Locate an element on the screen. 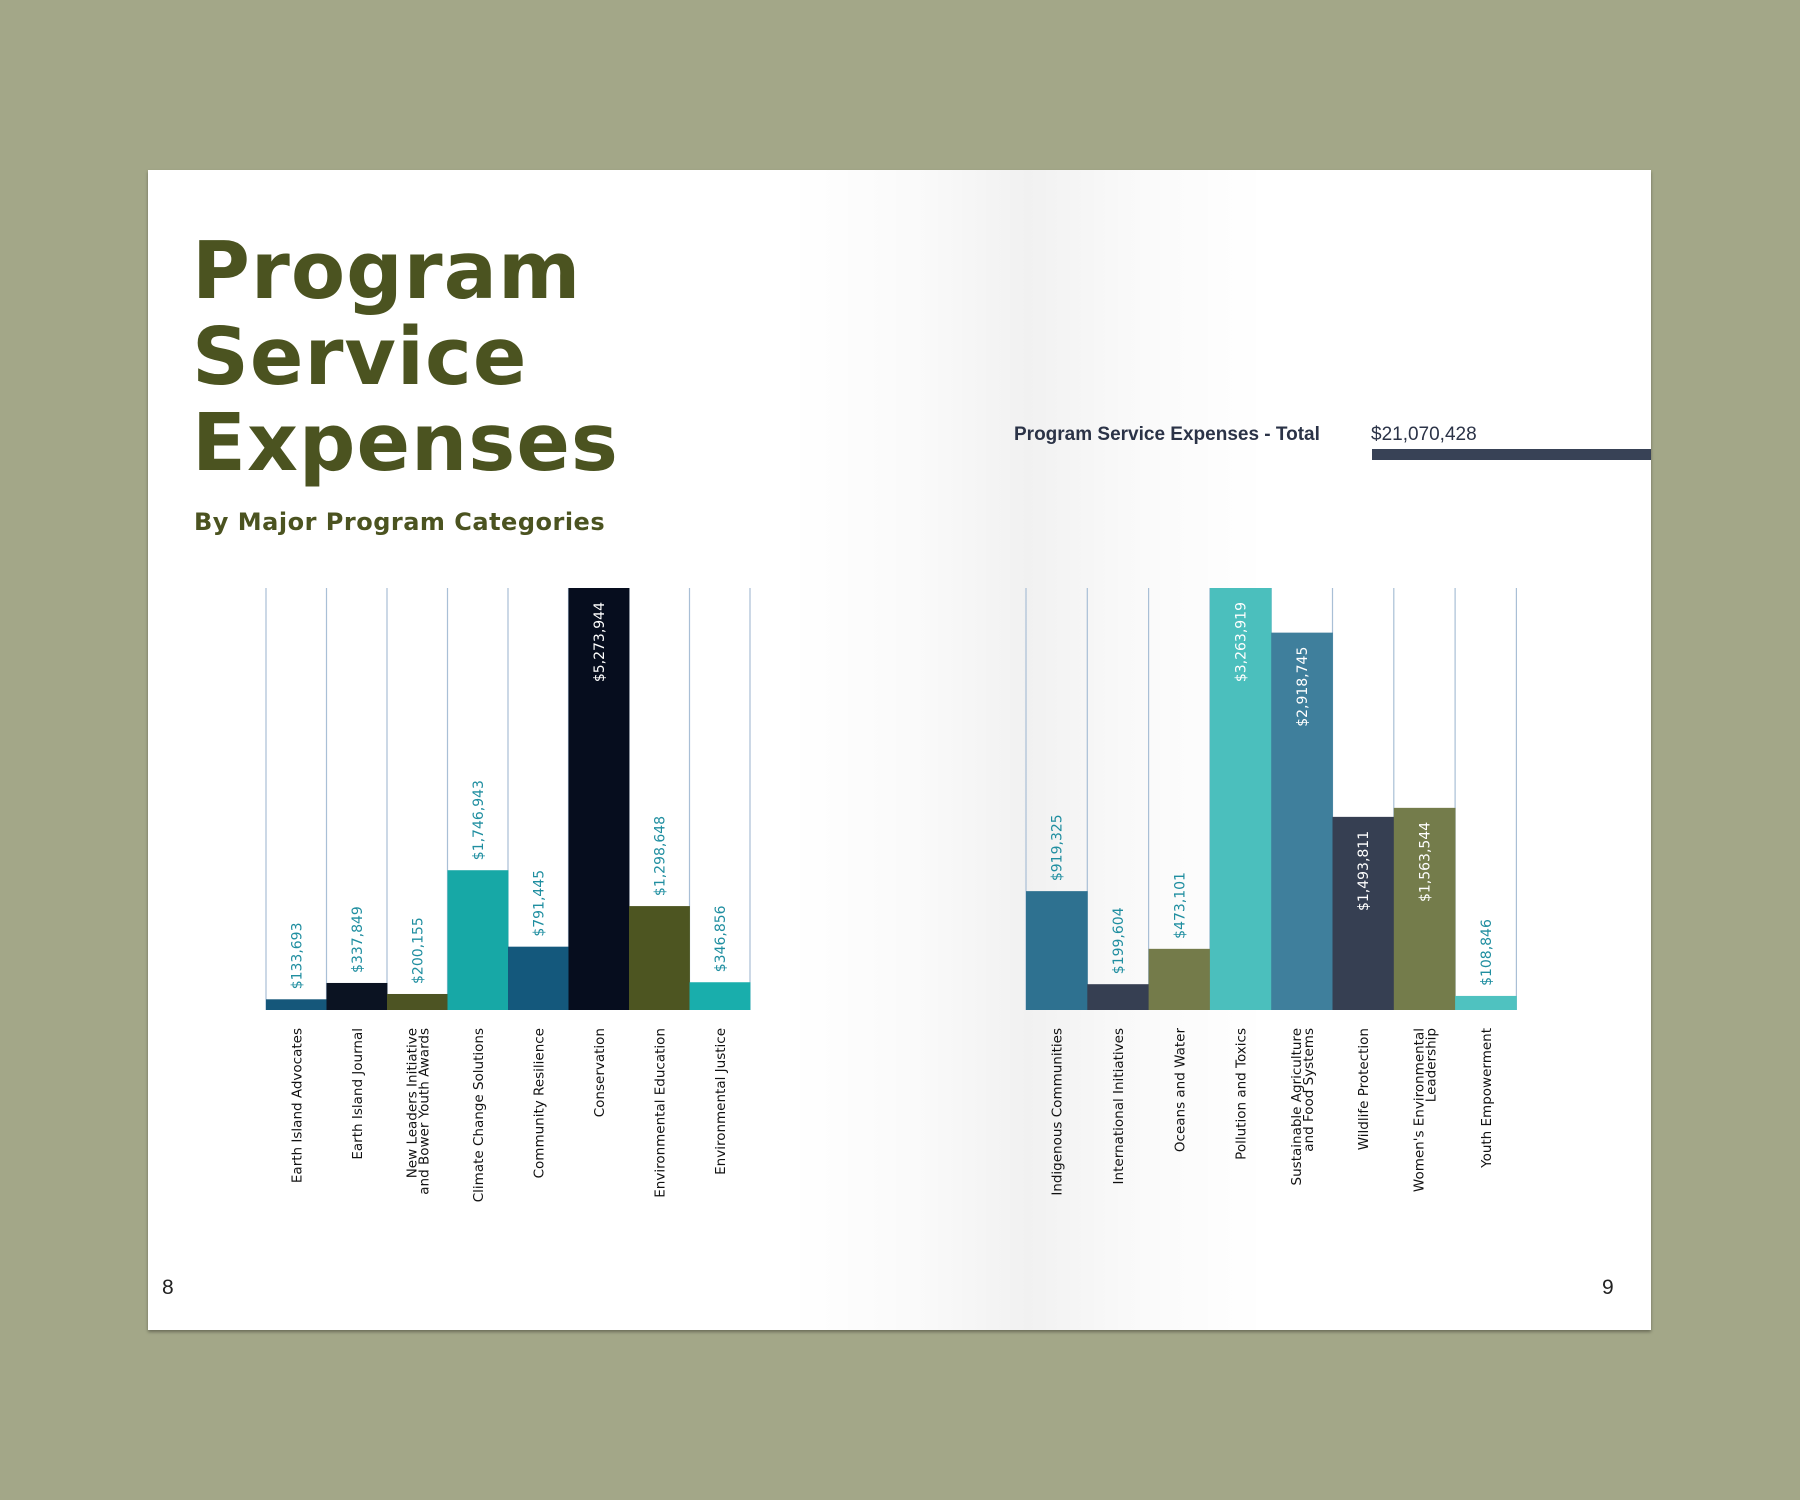 This screenshot has height=1500, width=1800. category-label-4: Pollution and Toxics is located at coordinates (1242, 1094).